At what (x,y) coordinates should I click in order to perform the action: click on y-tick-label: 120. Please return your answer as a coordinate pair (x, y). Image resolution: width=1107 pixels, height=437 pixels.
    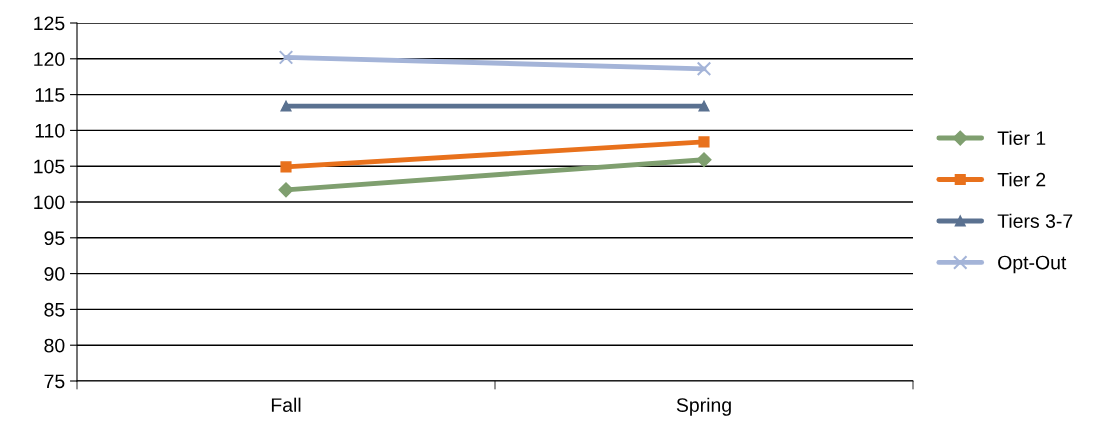
    Looking at the image, I should click on (49, 59).